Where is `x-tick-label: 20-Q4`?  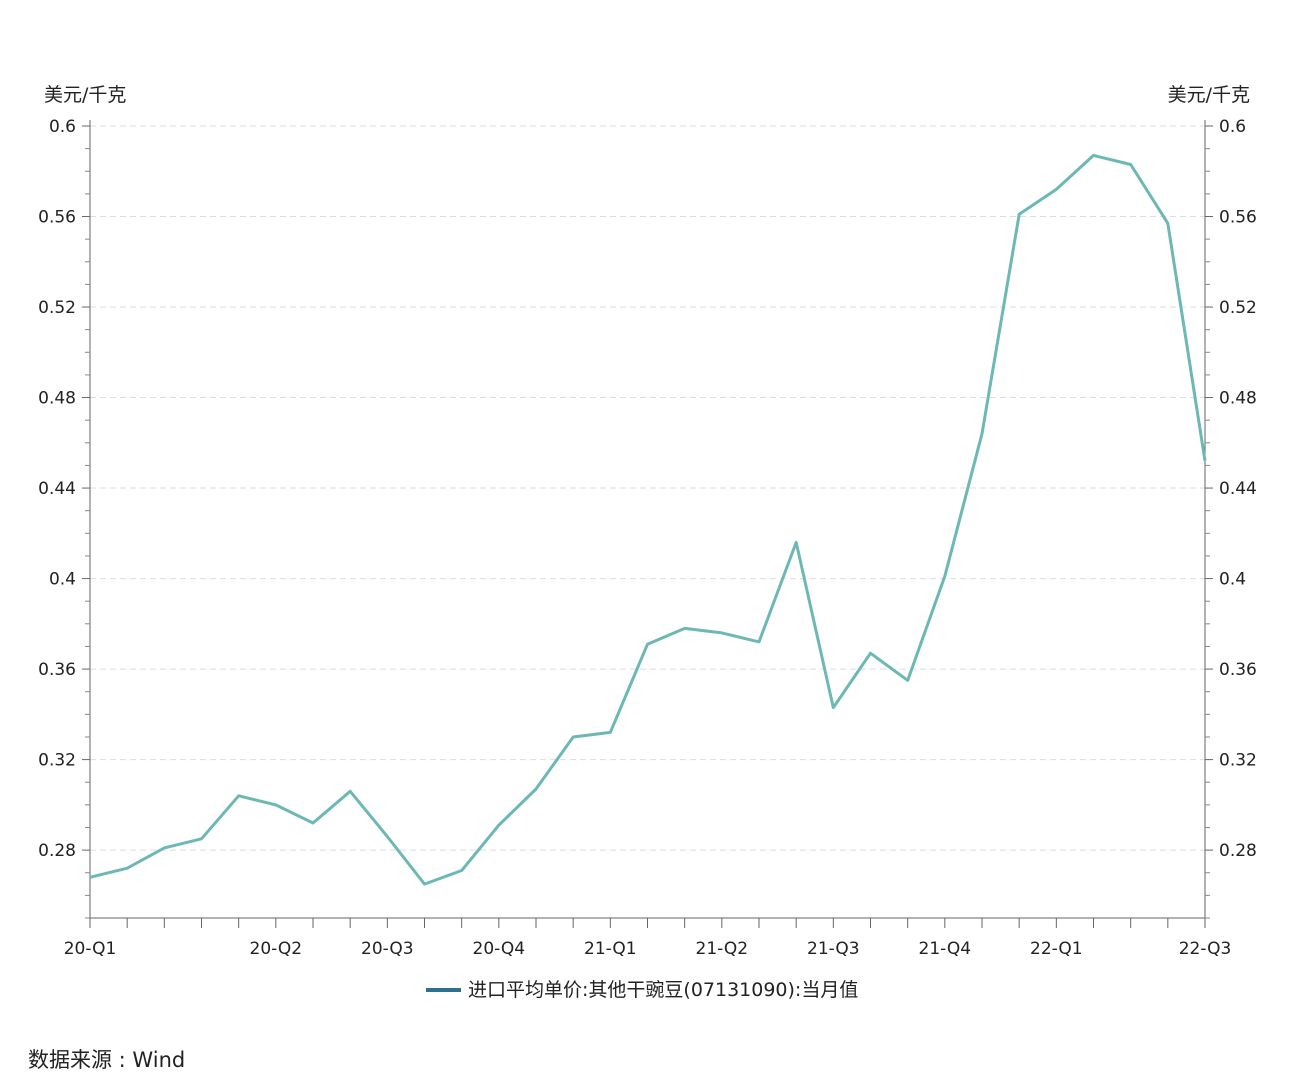 x-tick-label: 20-Q4 is located at coordinates (499, 949).